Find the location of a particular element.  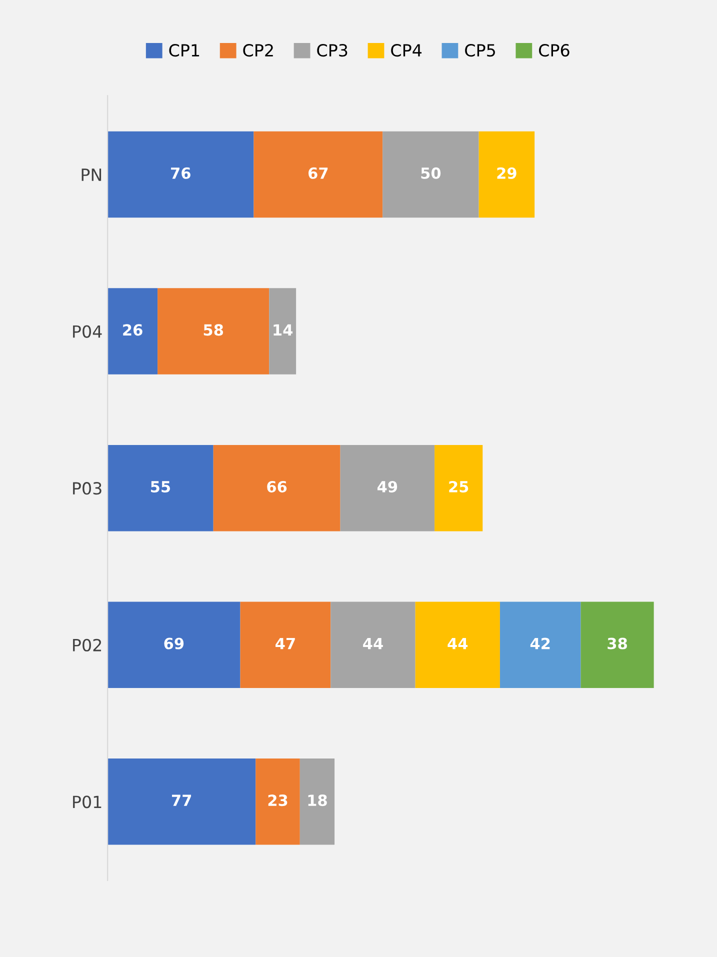

legend-label: CP3 is located at coordinates (332, 50).